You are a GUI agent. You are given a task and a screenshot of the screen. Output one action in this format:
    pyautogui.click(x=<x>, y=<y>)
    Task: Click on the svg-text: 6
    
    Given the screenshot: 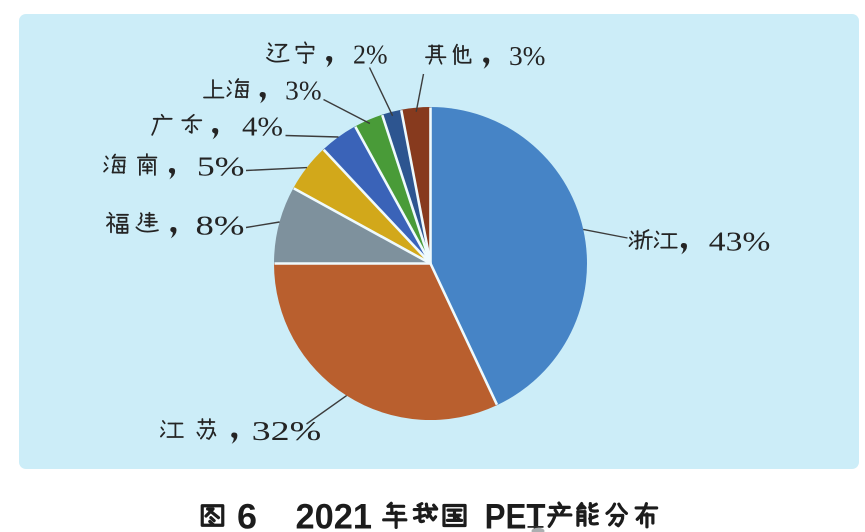 What is the action you would take?
    pyautogui.click(x=247, y=515)
    